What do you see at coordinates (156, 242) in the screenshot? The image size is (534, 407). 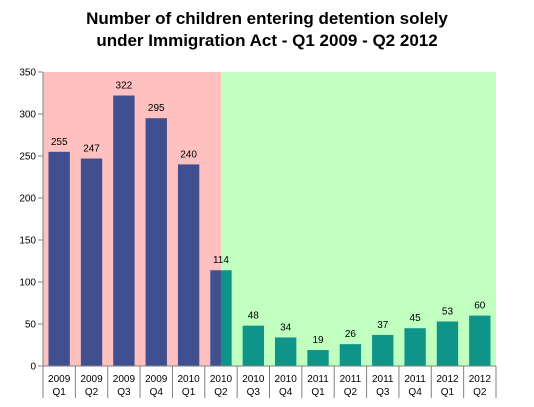 I see `bar-2009-Q4` at bounding box center [156, 242].